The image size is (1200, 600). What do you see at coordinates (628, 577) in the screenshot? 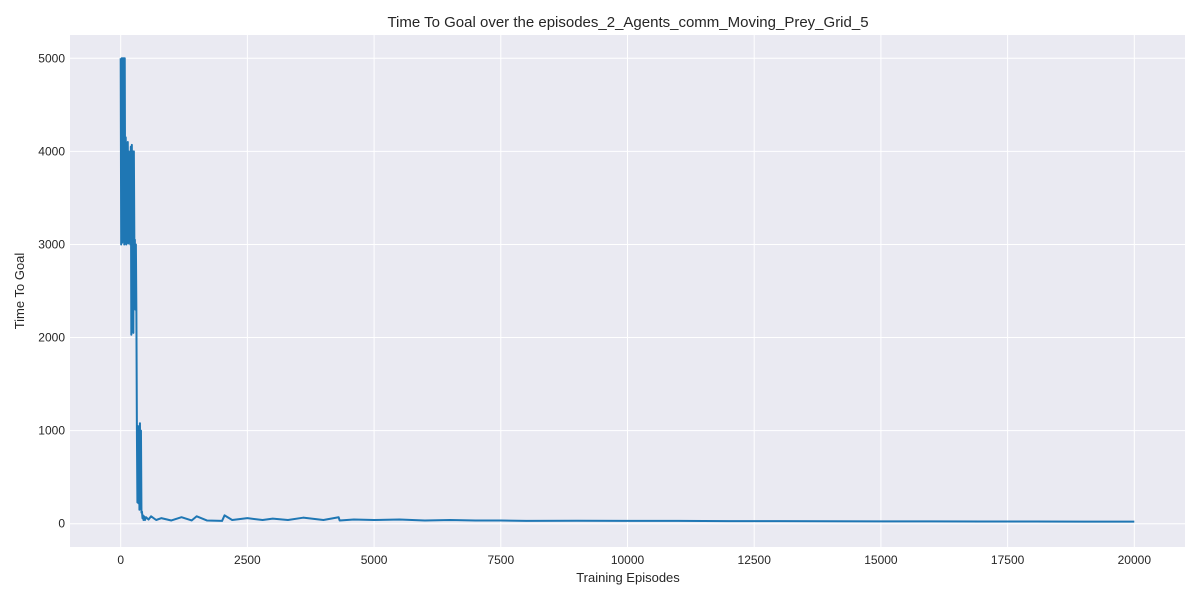
I see `x-axis-label: Training Episodes` at bounding box center [628, 577].